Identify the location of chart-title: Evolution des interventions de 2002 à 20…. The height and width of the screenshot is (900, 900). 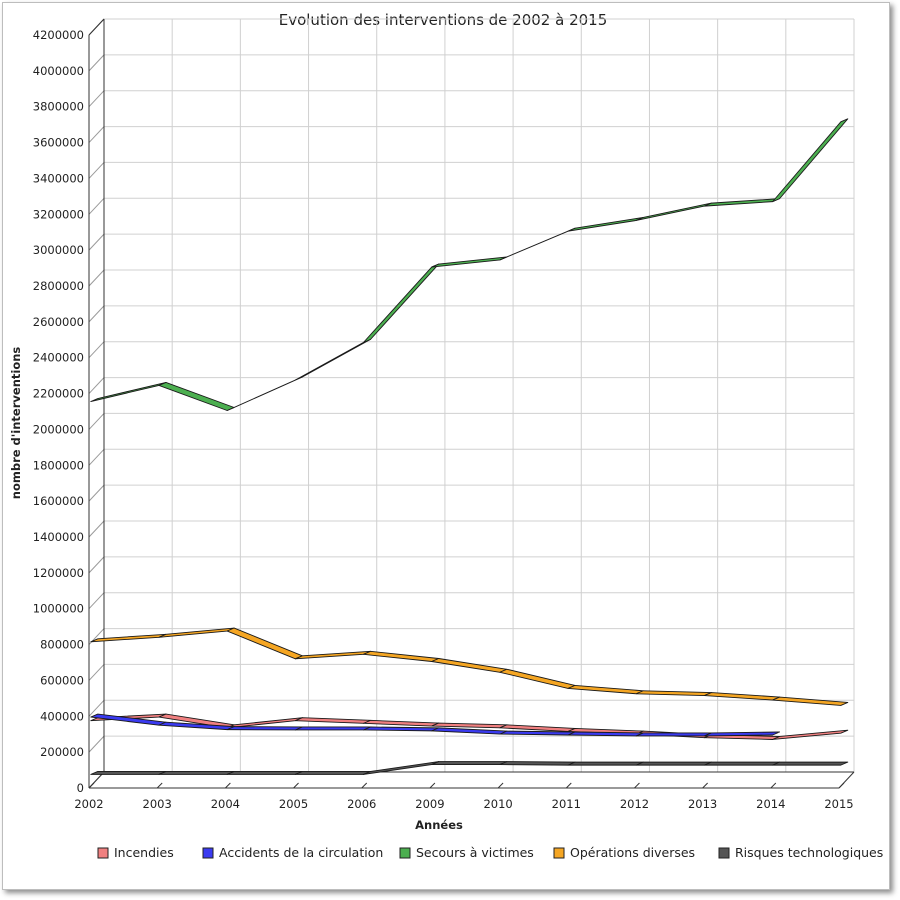
(443, 20).